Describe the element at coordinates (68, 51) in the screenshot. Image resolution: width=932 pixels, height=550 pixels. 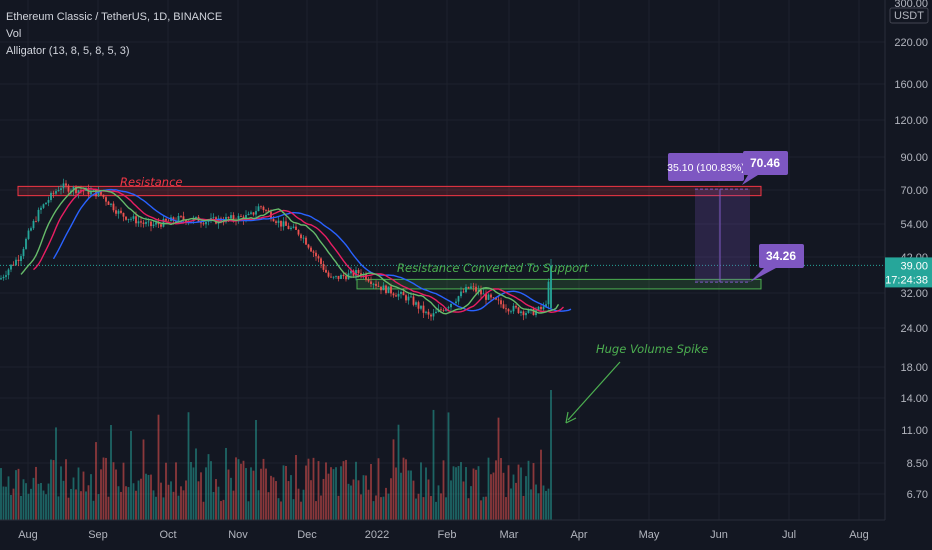
I see `alligator-indicator-label: Alligator (13, 8, 5, 8, 5, 3)` at that location.